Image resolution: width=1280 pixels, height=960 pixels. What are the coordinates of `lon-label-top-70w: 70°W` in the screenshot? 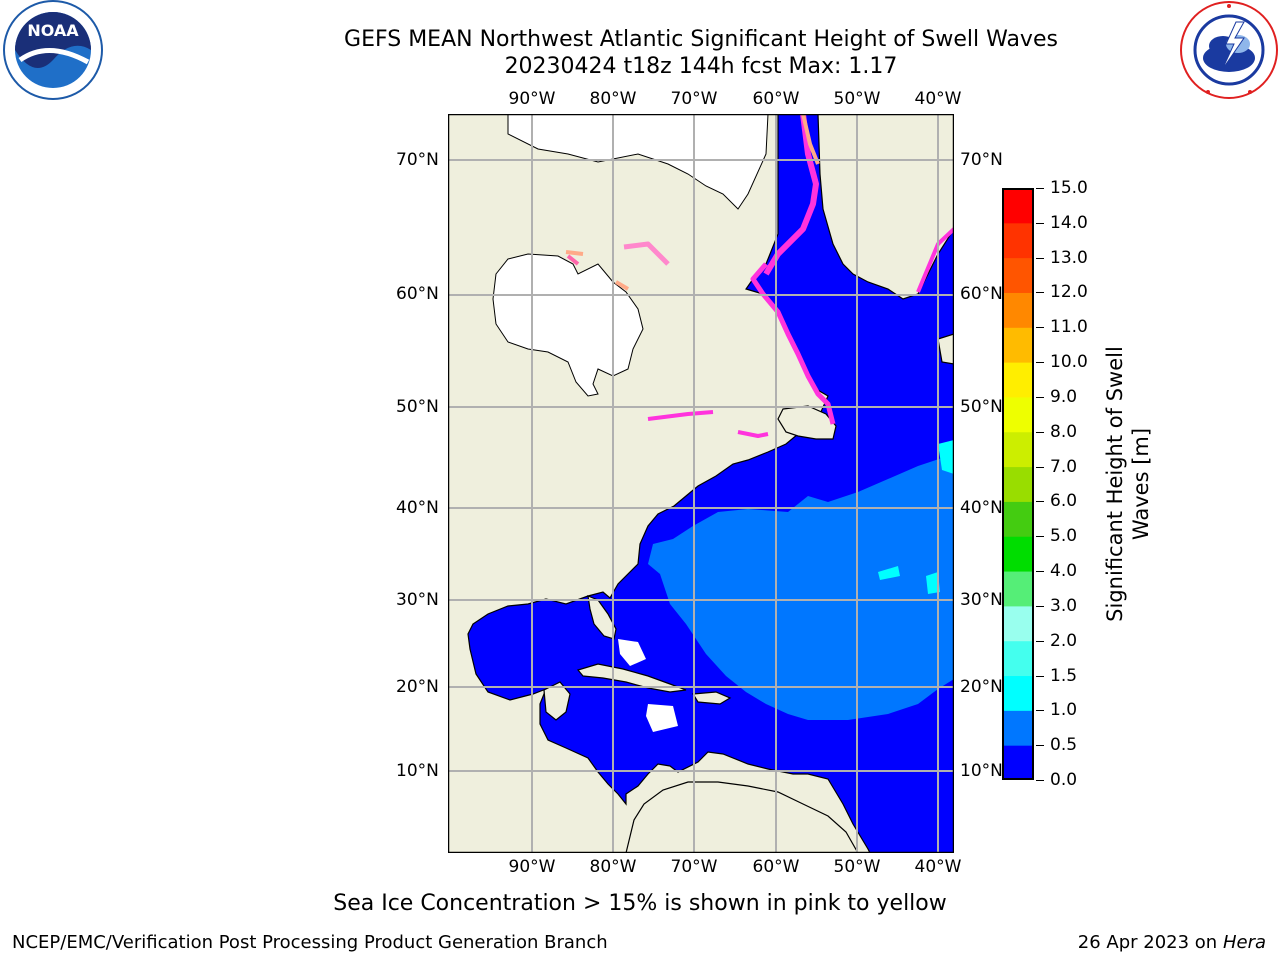 It's located at (694, 99).